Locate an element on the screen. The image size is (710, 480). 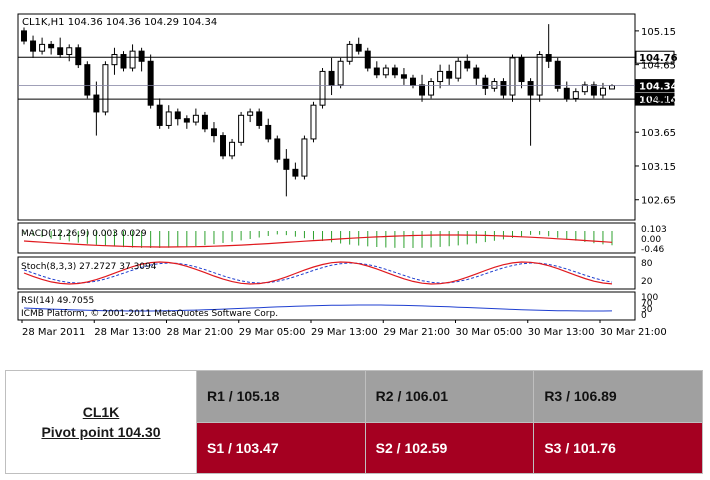
macd-tick-label: -0.46 is located at coordinates (653, 250).